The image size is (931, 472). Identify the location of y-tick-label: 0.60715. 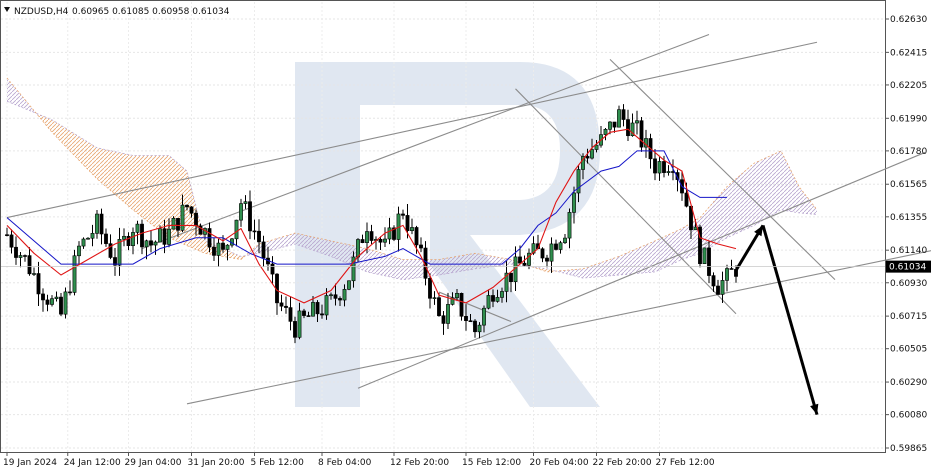
(908, 317).